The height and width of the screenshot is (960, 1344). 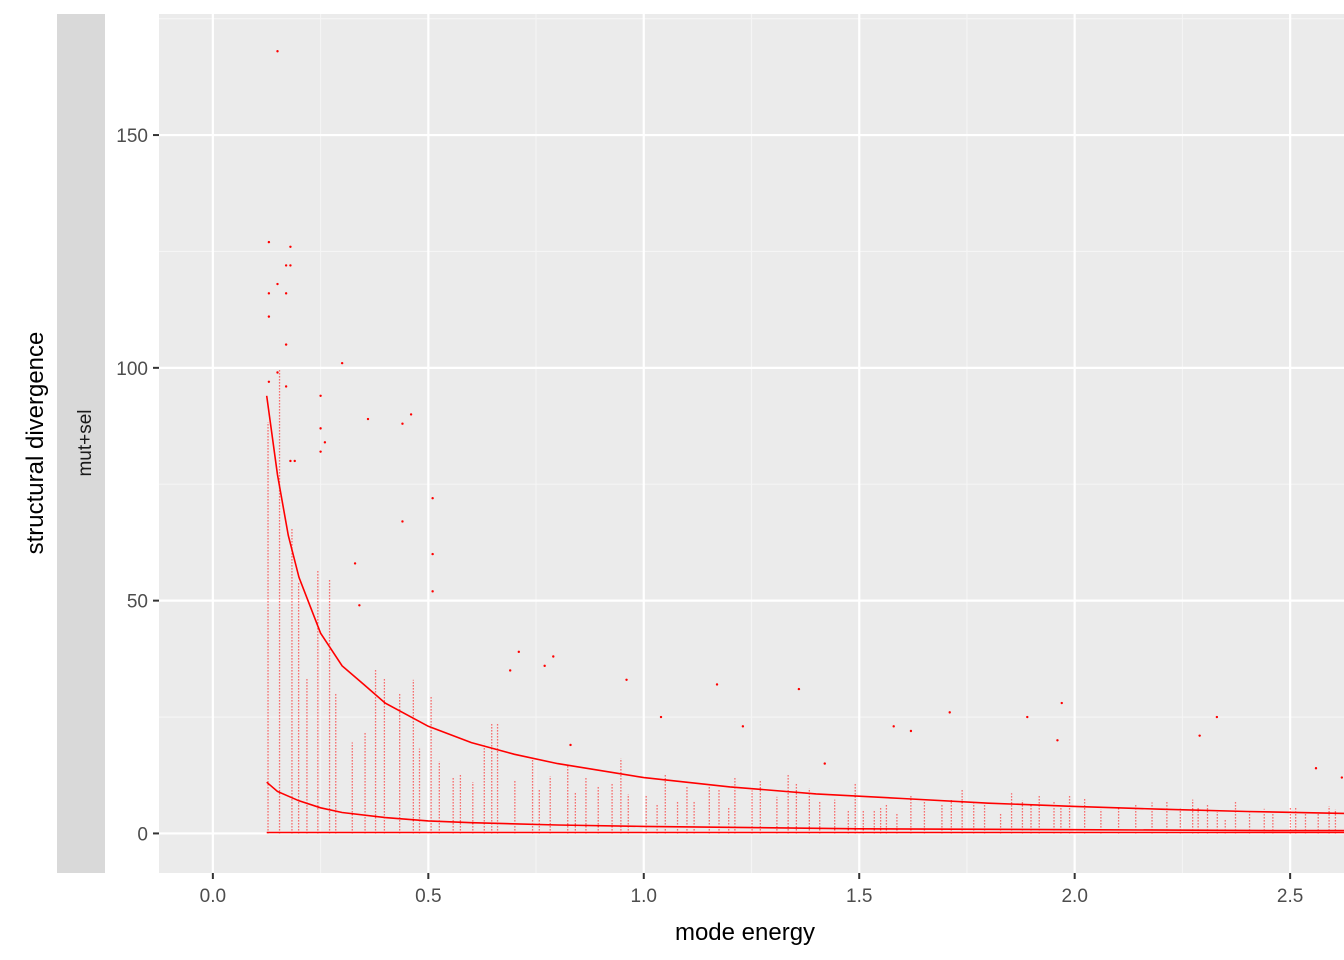 I want to click on x-tick-label: 1.0, so click(x=644, y=896).